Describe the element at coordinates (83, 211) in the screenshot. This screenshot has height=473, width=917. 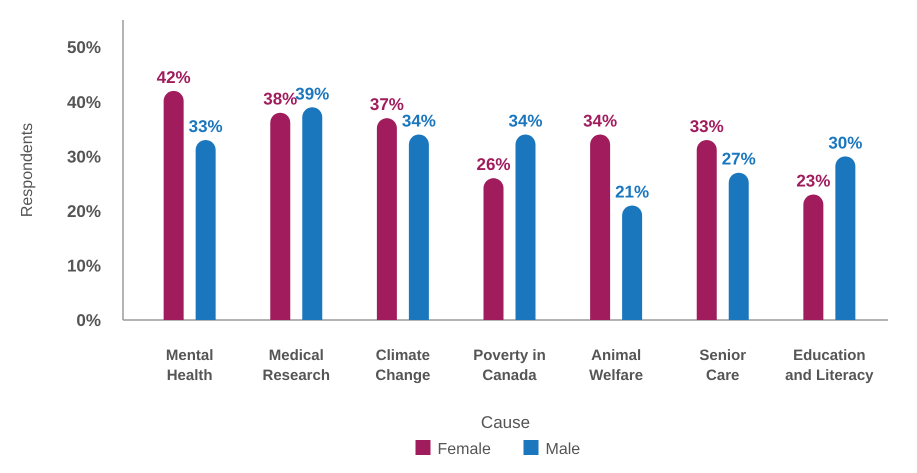
I see `y-tick-label: 20%` at that location.